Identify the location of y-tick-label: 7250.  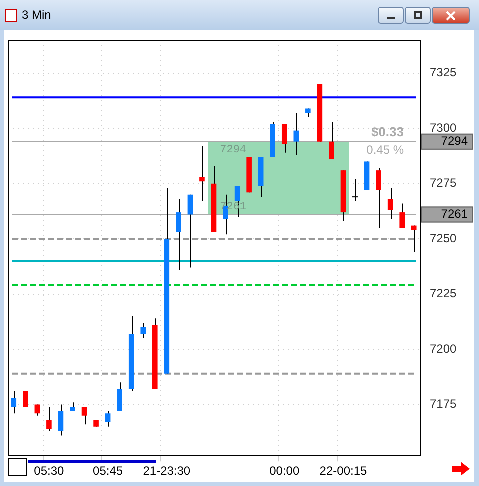
(444, 238).